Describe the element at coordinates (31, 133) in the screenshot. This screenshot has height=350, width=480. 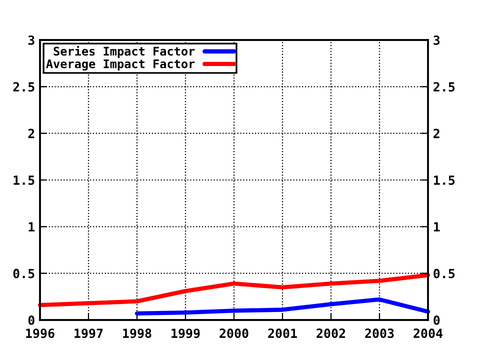
I see `y-tick-label: 2` at that location.